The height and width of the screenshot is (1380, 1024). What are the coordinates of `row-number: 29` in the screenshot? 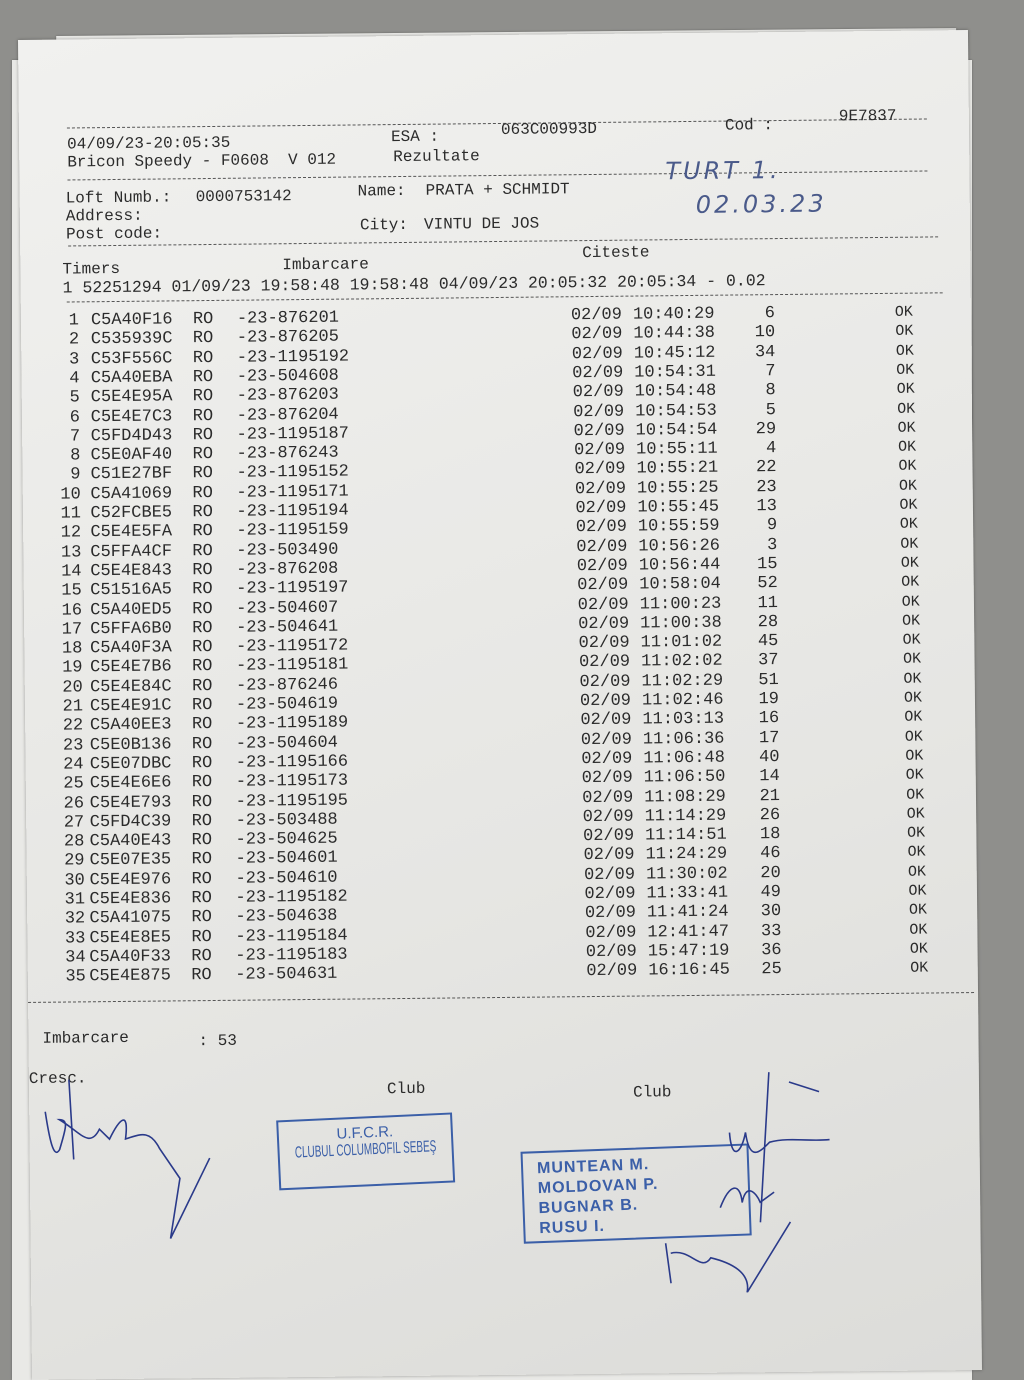 It's located at (74, 861).